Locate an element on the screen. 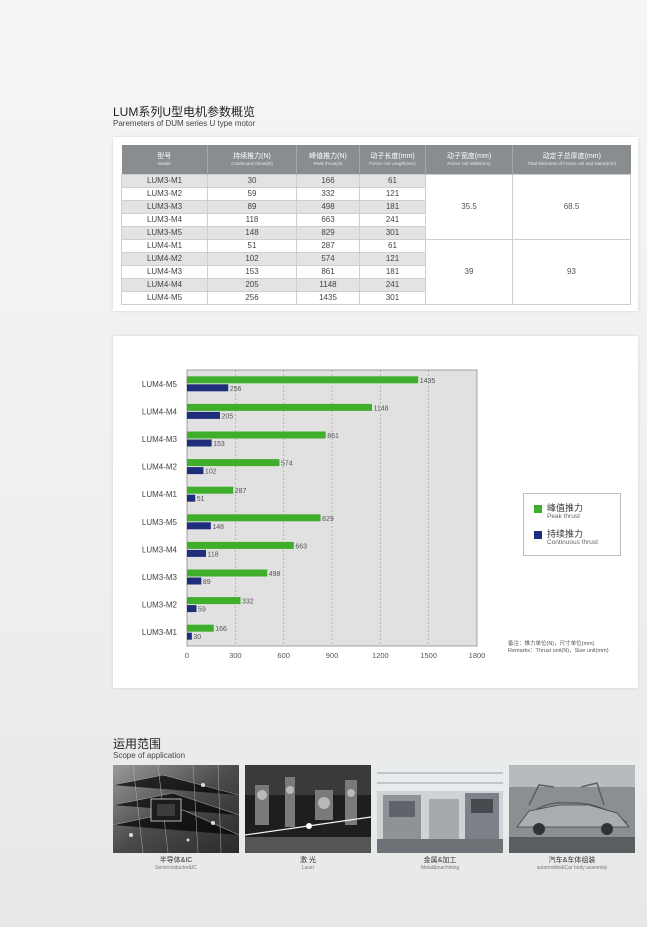 Image resolution: width=647 pixels, height=927 pixels. cell-length: 61 is located at coordinates (392, 246).